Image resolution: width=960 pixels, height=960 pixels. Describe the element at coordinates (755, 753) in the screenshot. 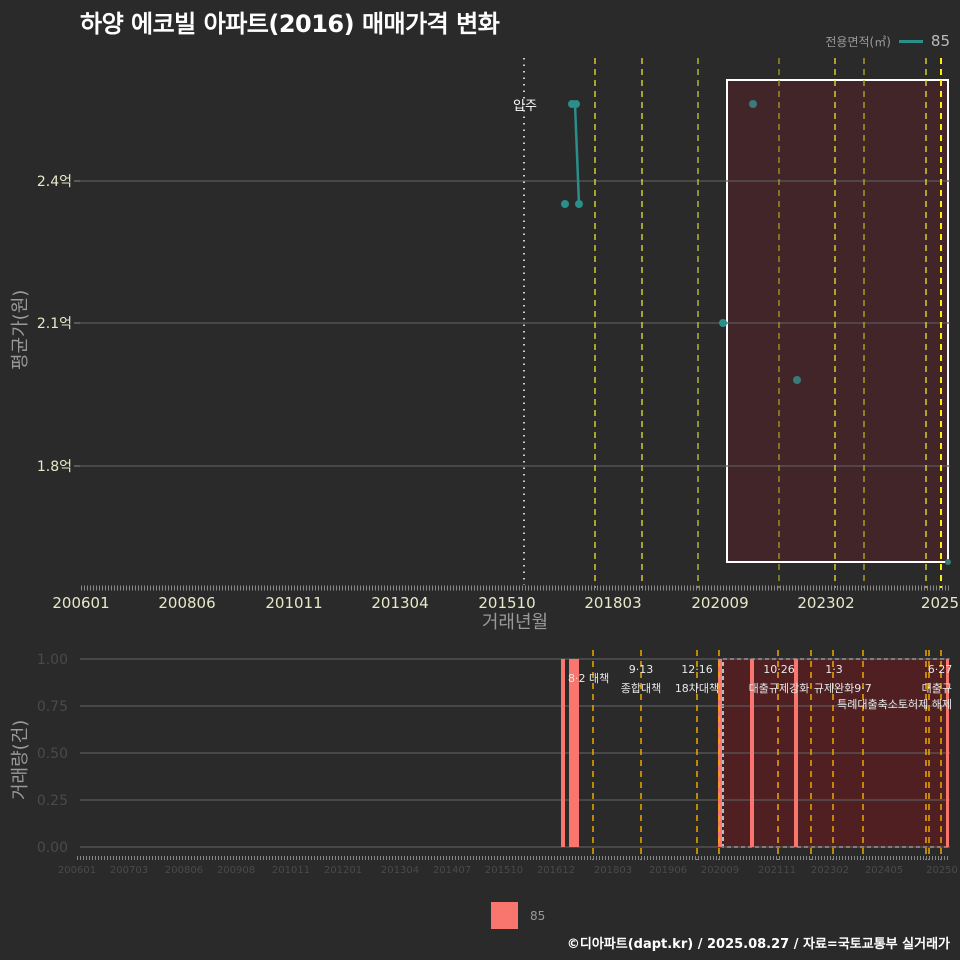

I see `volume-bars` at that location.